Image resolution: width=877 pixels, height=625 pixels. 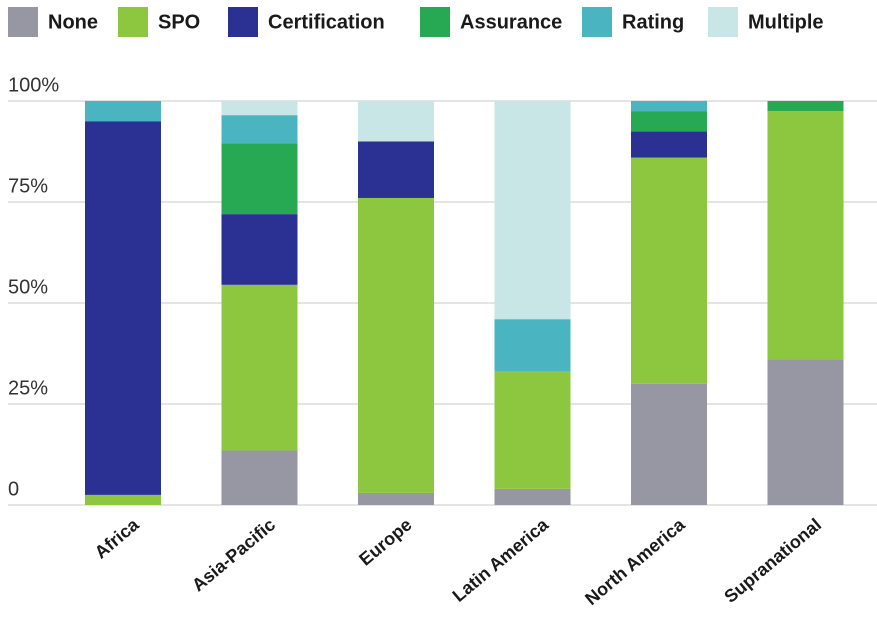 I want to click on x-tick-label: Europe, so click(x=385, y=541).